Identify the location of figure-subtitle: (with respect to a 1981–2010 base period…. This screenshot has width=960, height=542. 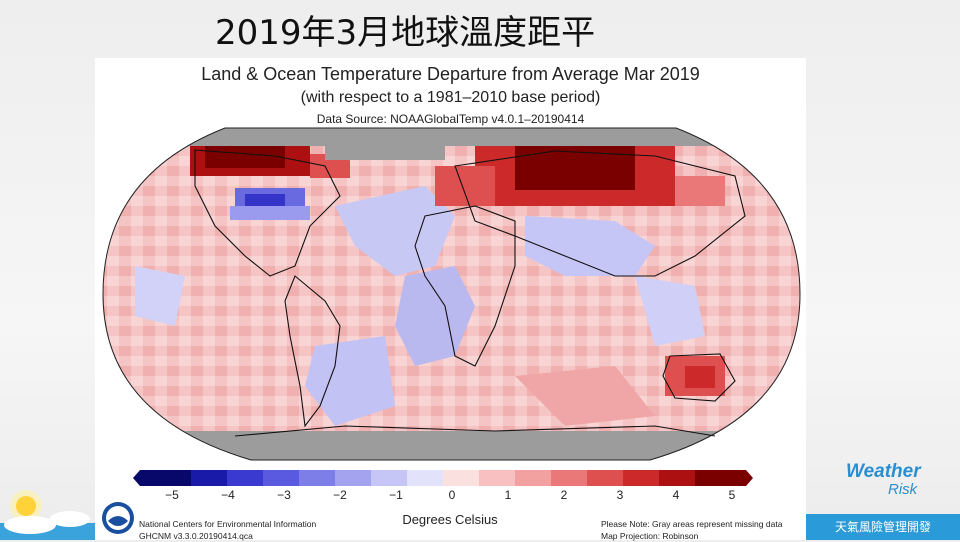
(450, 97).